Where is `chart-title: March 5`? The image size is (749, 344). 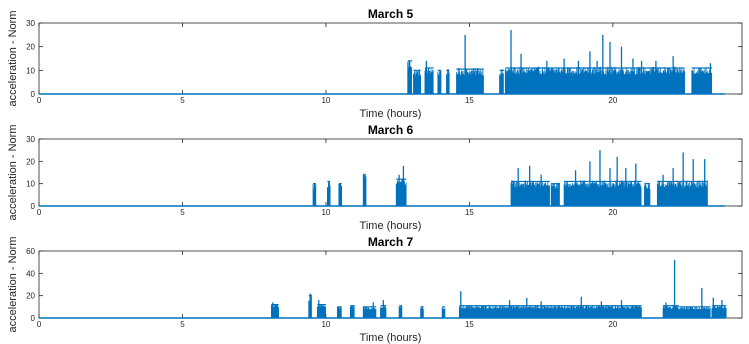
chart-title: March 5 is located at coordinates (391, 14).